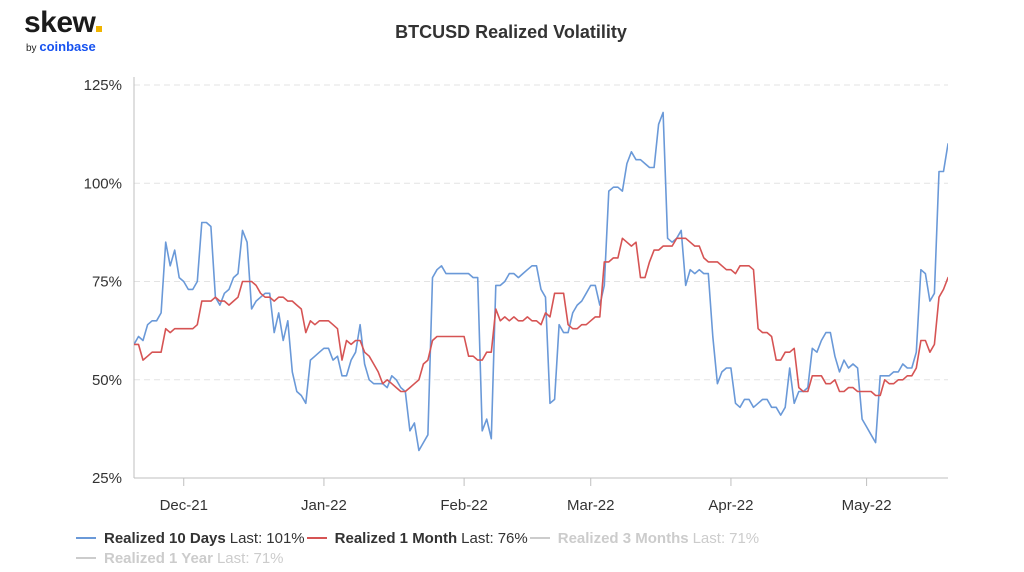 The image size is (1024, 572). What do you see at coordinates (107, 478) in the screenshot?
I see `y-tick-label: 25%` at bounding box center [107, 478].